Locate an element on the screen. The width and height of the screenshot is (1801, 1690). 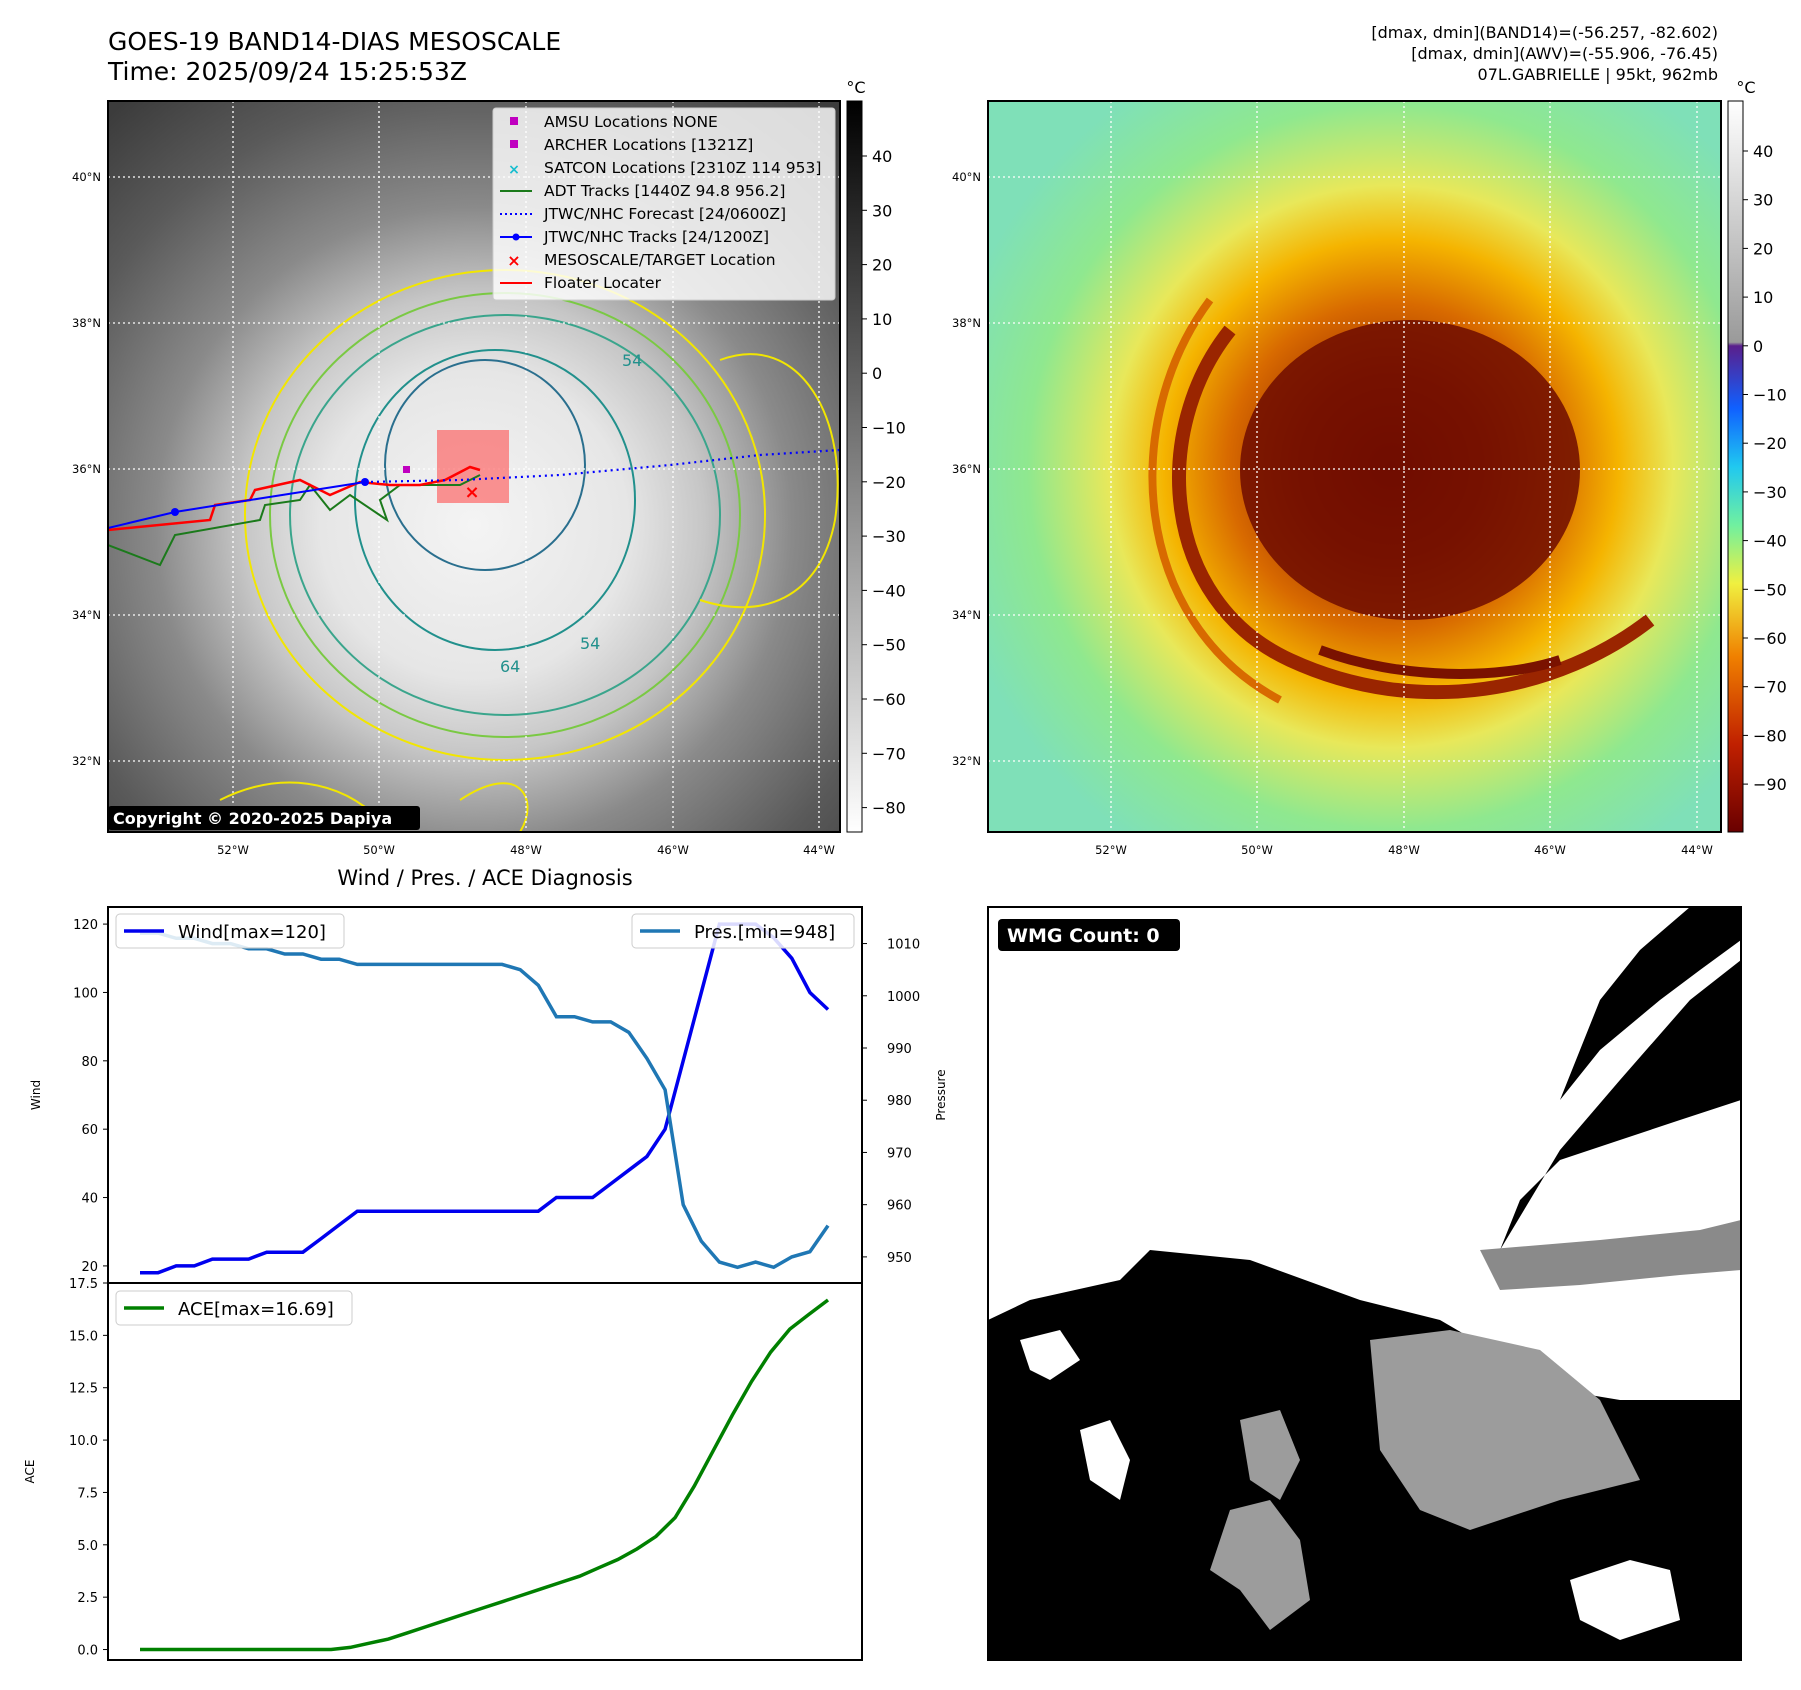
awv-colorbar-tick-label: −70 is located at coordinates (1770, 687).